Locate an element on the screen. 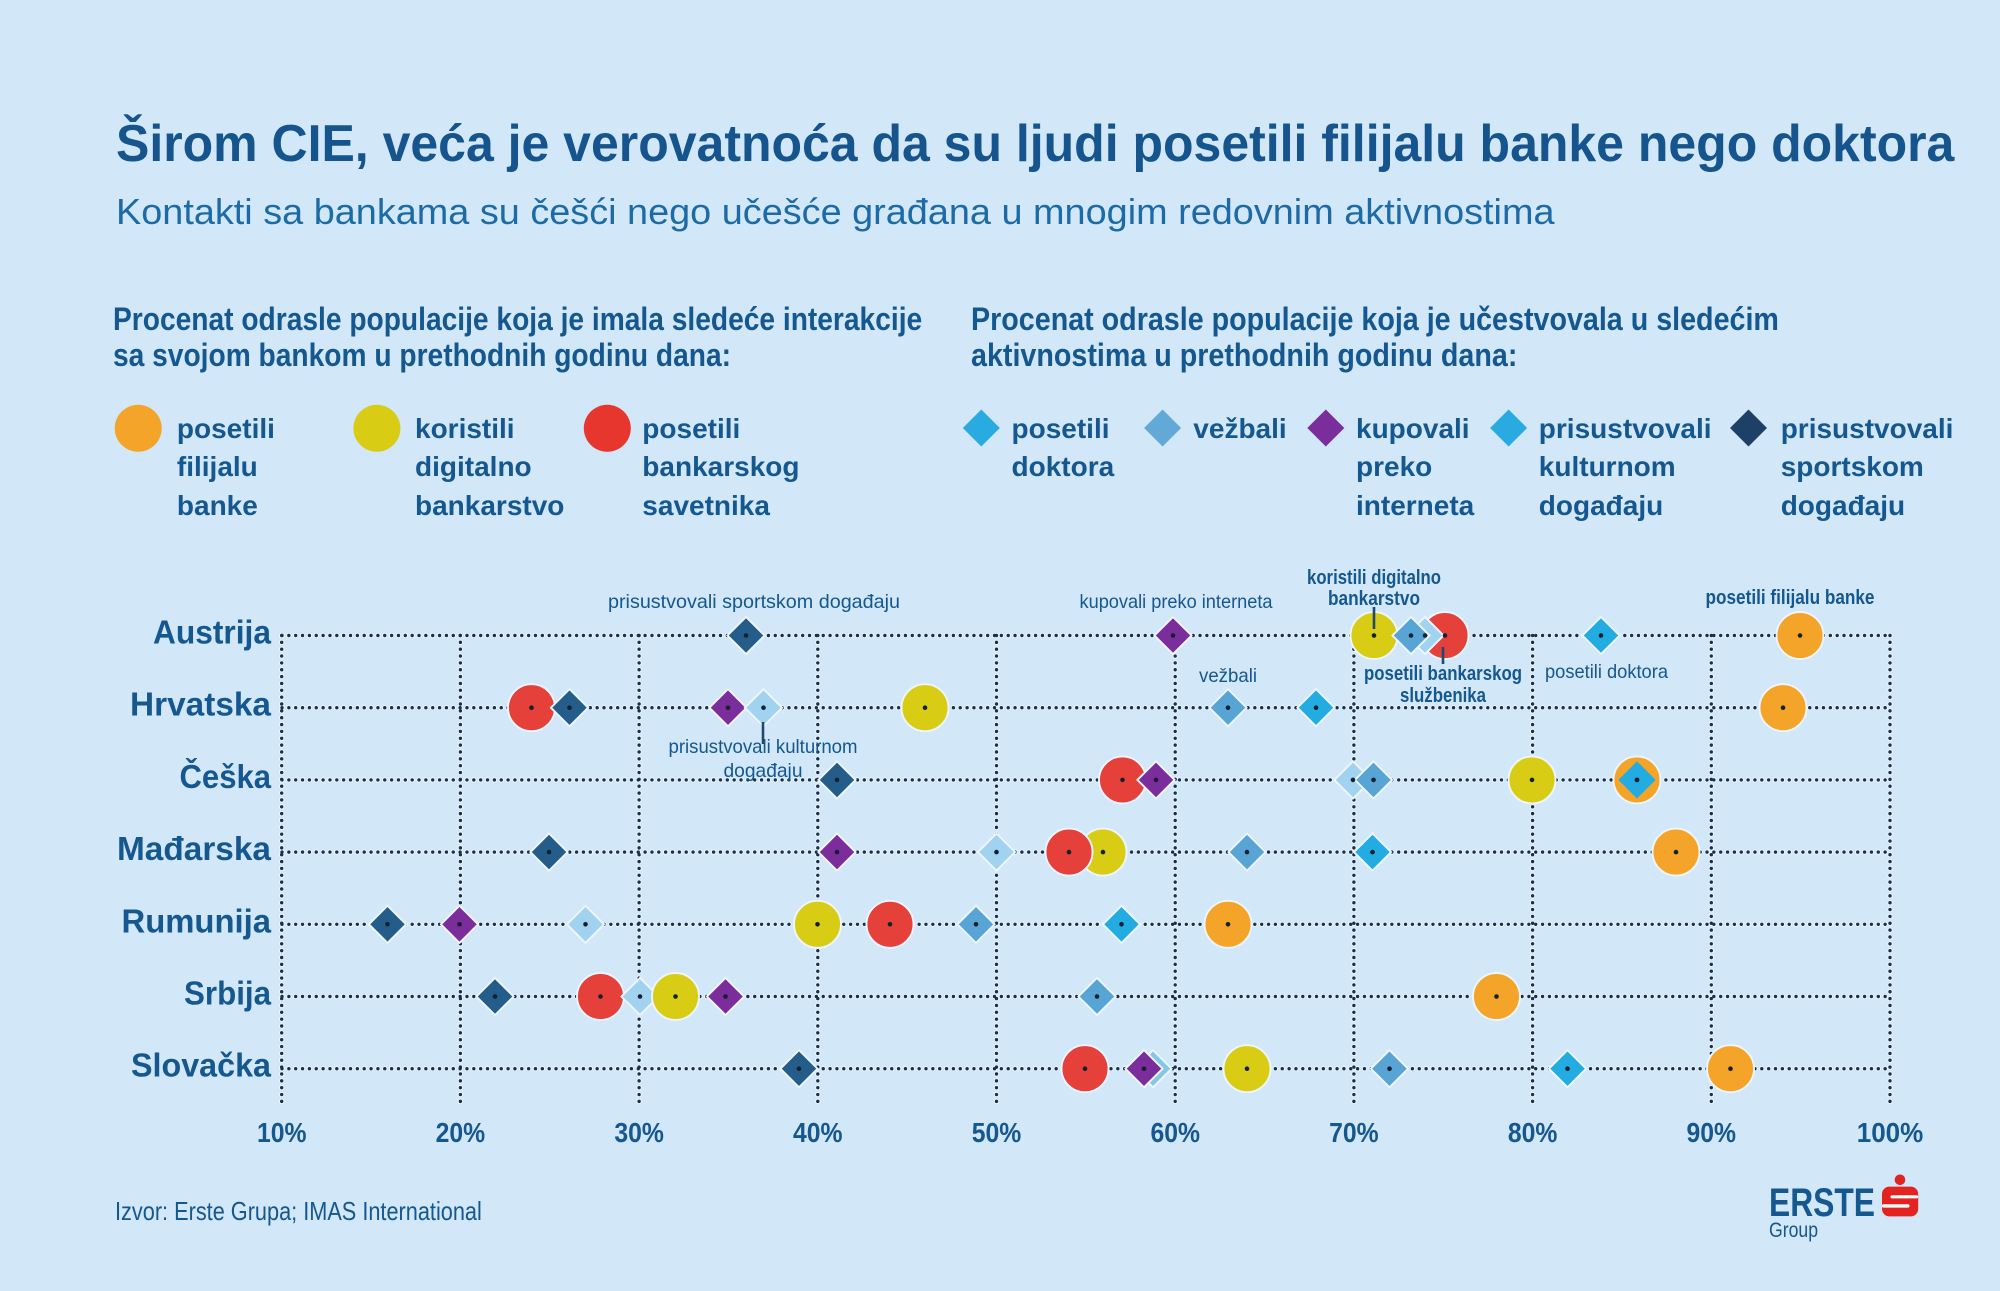  svg-text: koristili digitalno is located at coordinates (1374, 578).